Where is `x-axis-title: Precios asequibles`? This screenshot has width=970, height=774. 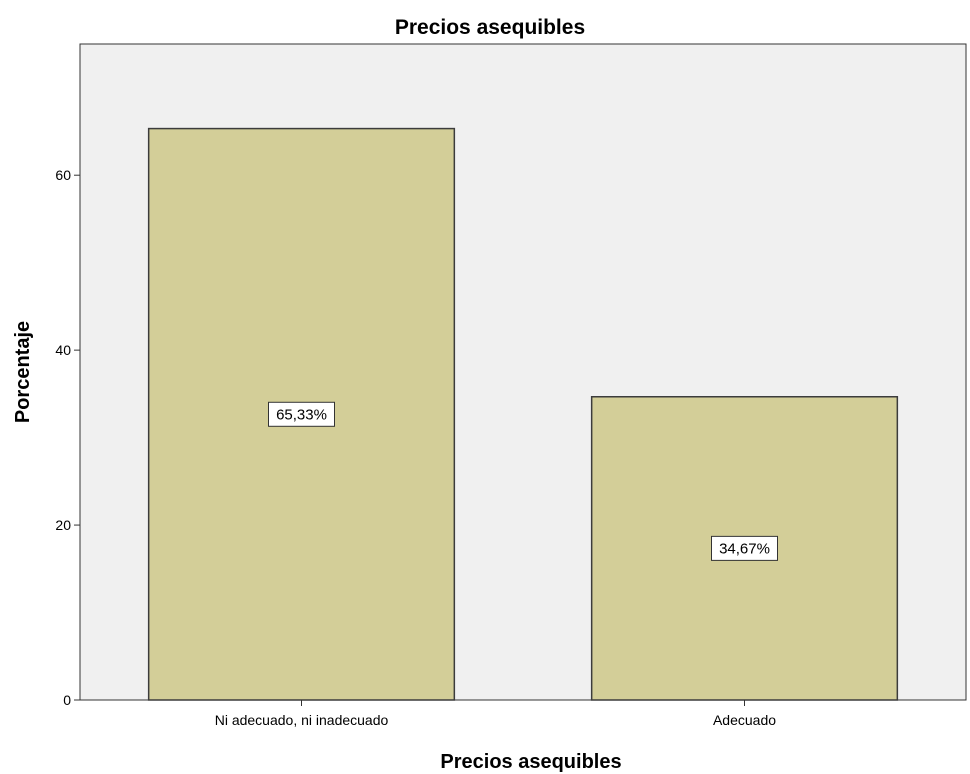
x-axis-title: Precios asequibles is located at coordinates (530, 762).